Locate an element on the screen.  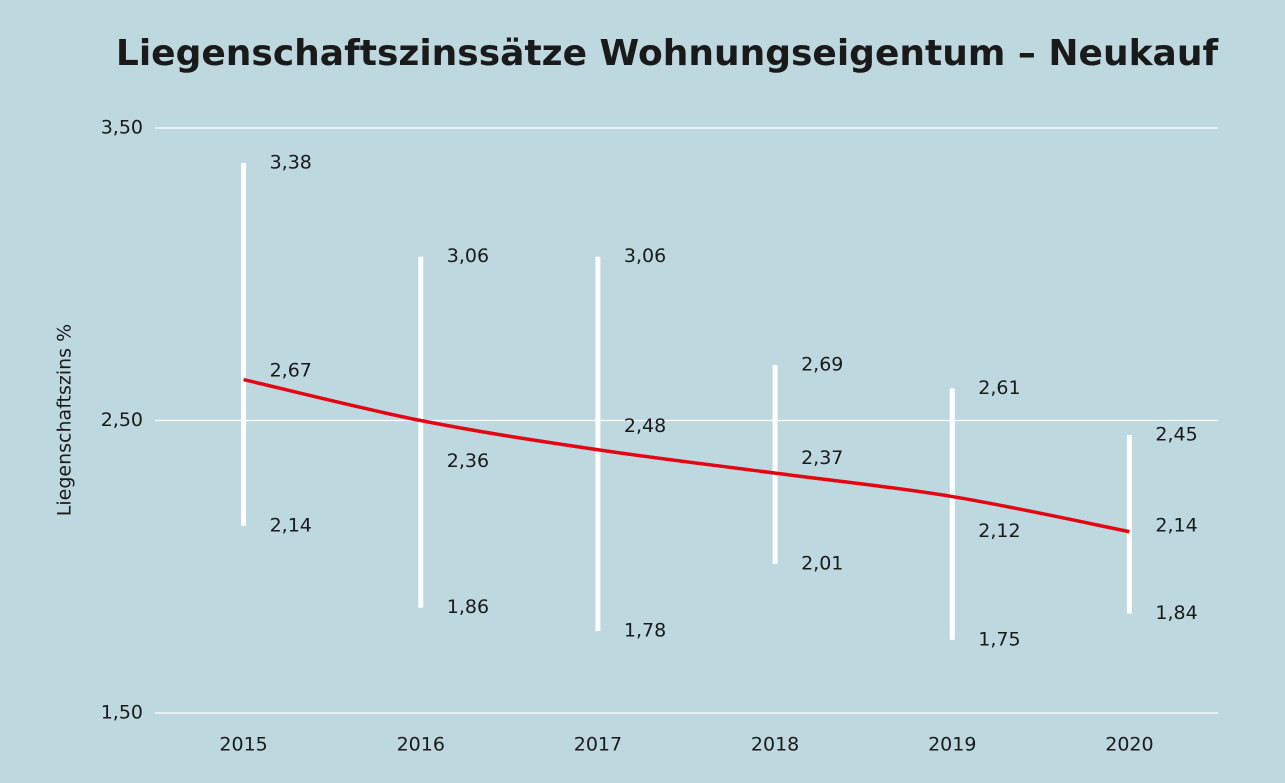
data-label: 2,45 is located at coordinates (1176, 435).